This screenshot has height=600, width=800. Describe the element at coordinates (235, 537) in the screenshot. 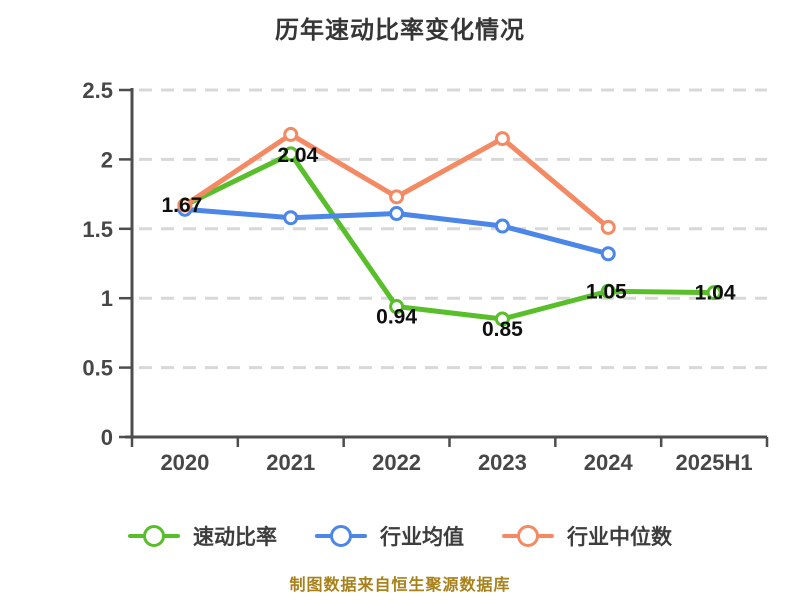

I see `legend-label-quick-ratio: 速动比率` at that location.